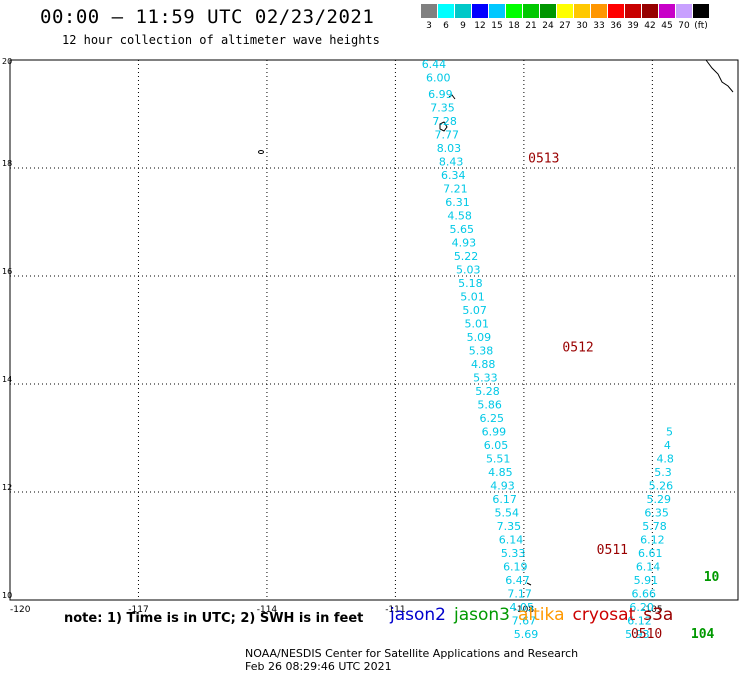 This screenshot has width=740, height=673. Describe the element at coordinates (654, 526) in the screenshot. I see `wave-height-value: 5.78` at that location.